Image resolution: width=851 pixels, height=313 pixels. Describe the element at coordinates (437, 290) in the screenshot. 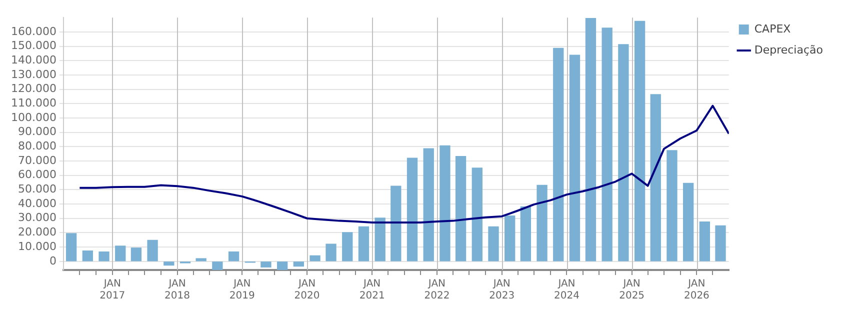

I see `x-tick-label: JAN 2022` at that location.